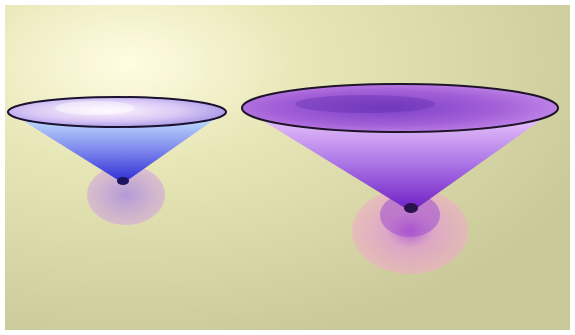  What do you see at coordinates (95, 108) in the screenshot?
I see `small-dish-glint` at bounding box center [95, 108].